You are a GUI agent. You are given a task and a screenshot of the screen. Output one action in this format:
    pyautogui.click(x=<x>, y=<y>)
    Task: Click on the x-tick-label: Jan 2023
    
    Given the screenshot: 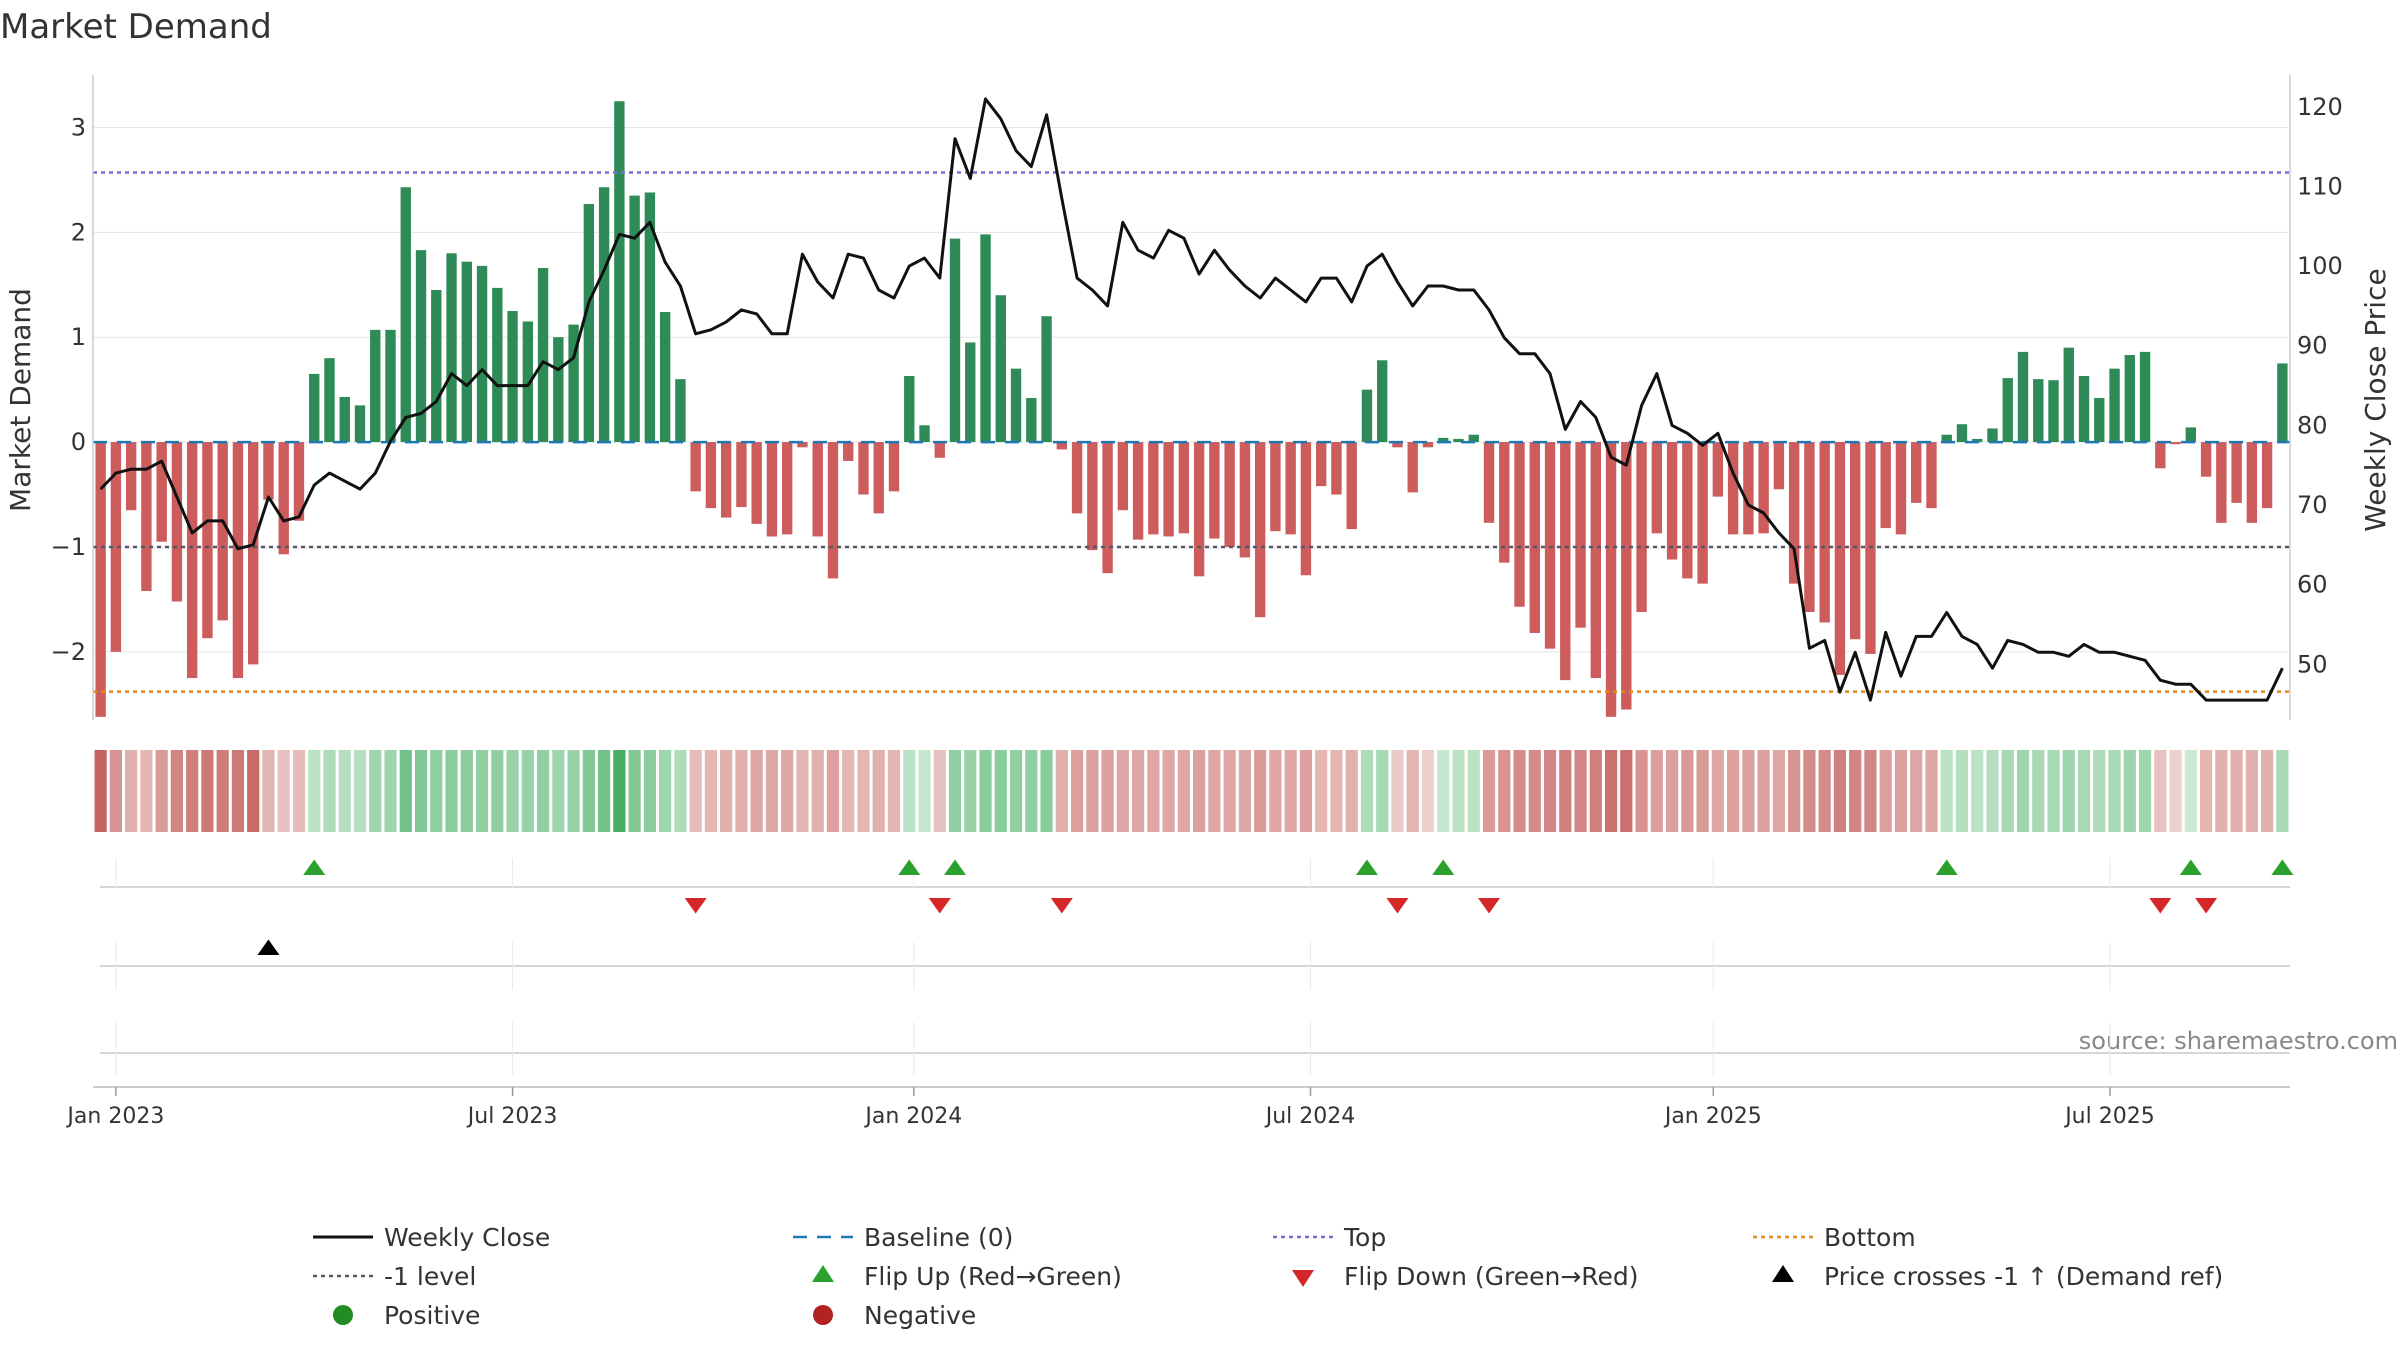 What is the action you would take?
    pyautogui.click(x=114, y=1116)
    